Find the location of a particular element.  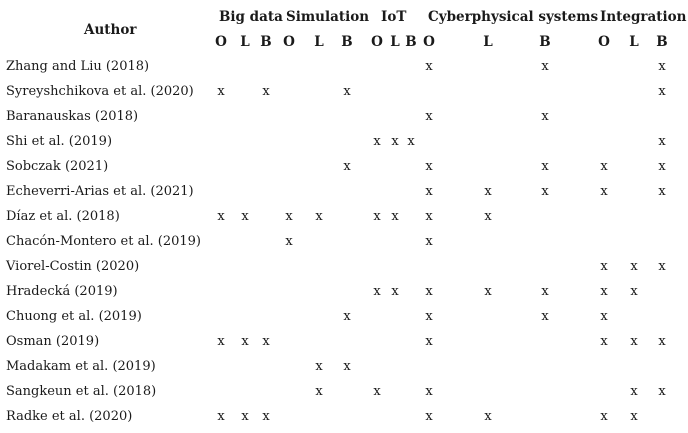

author-name: Chuong et al. (2019) is located at coordinates (74, 316).